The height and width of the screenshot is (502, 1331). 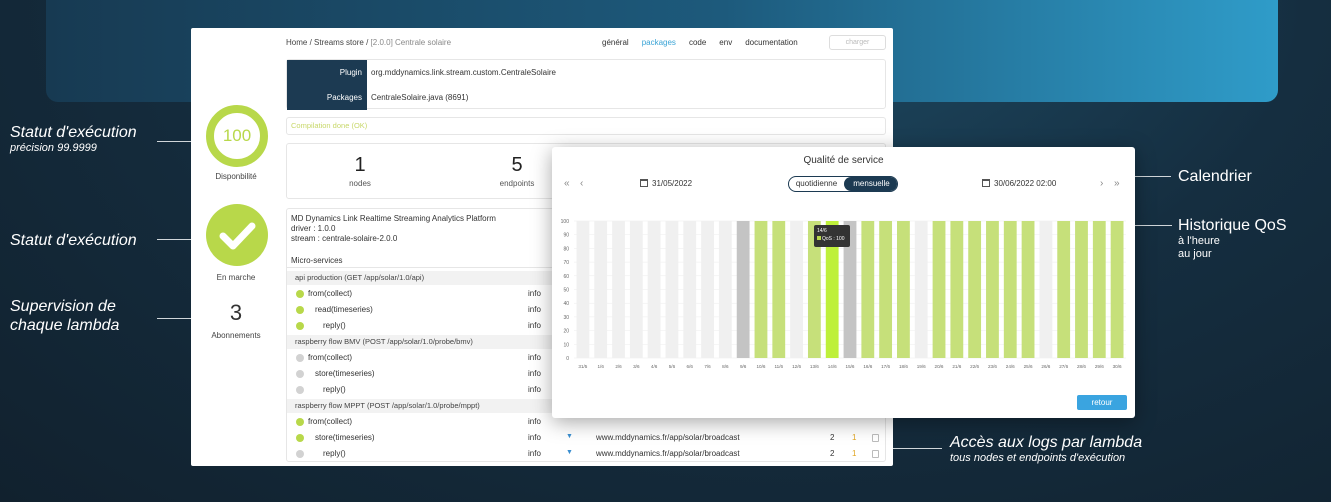 I want to click on lambda-name: from(collect), so click(x=330, y=421).